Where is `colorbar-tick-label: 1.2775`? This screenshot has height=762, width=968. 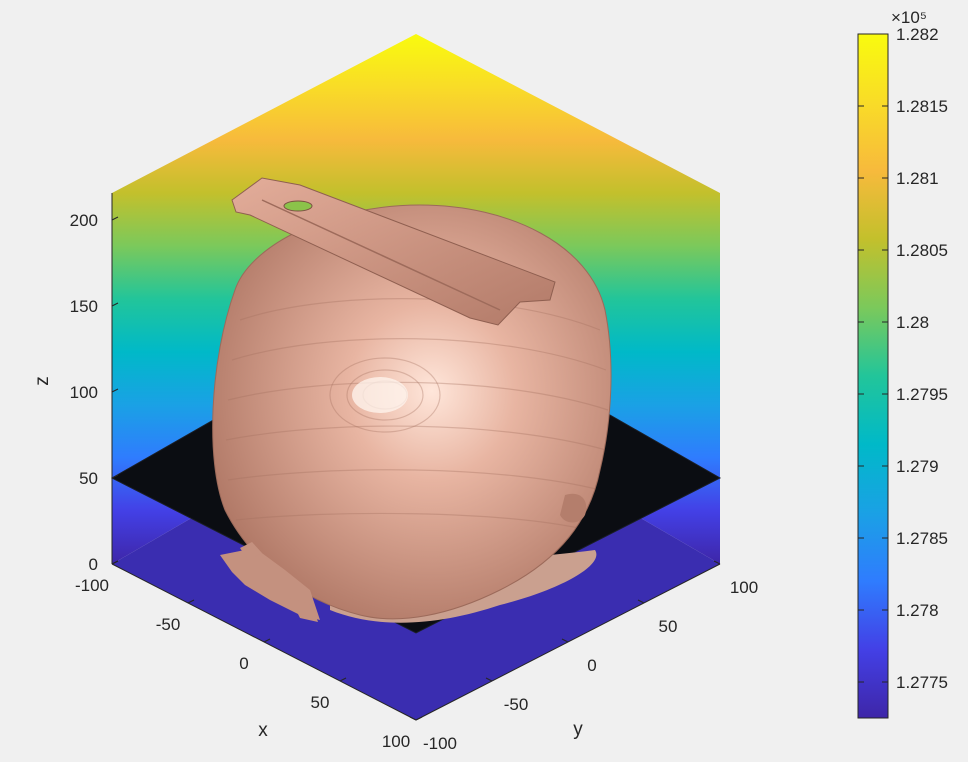
colorbar-tick-label: 1.2775 is located at coordinates (922, 682).